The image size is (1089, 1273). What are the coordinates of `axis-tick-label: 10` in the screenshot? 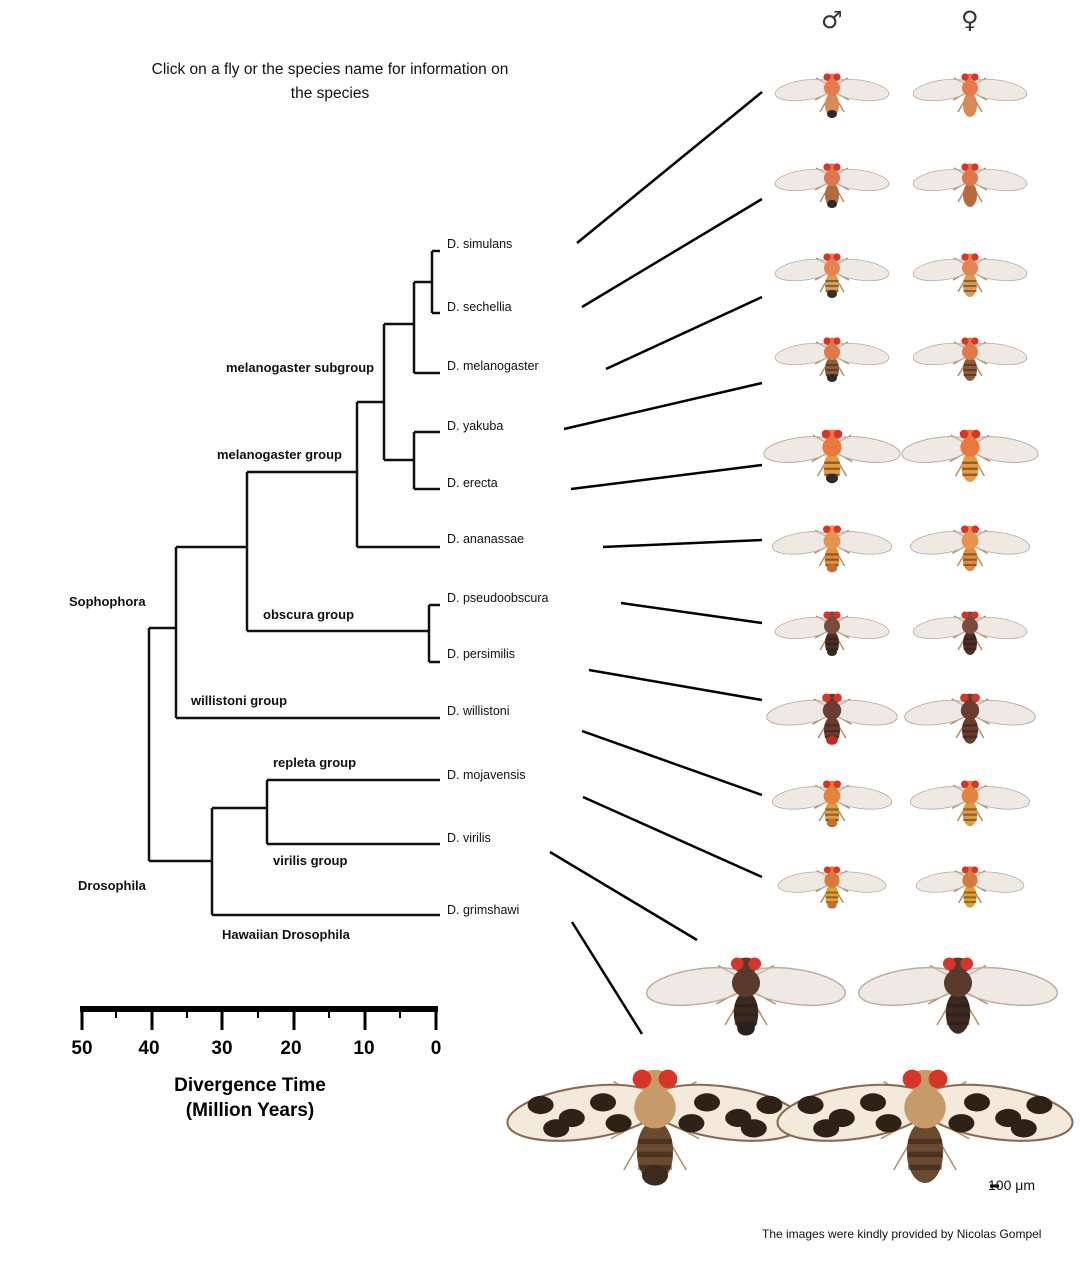 It's located at (363, 1048).